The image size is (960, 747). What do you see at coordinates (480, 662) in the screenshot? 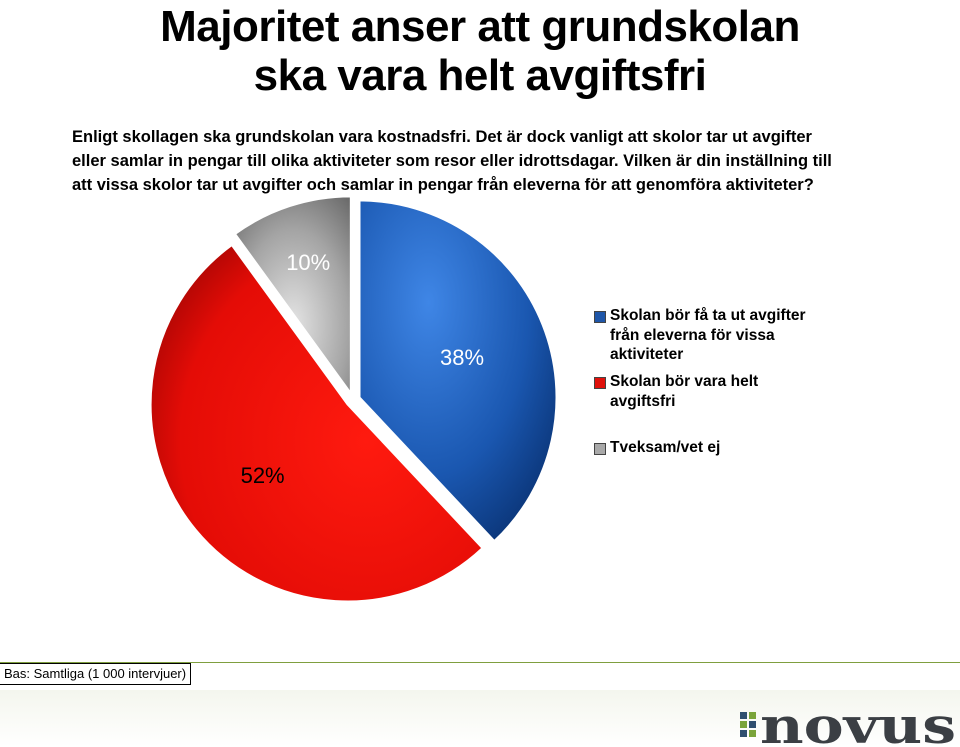
I see `footer-divider` at bounding box center [480, 662].